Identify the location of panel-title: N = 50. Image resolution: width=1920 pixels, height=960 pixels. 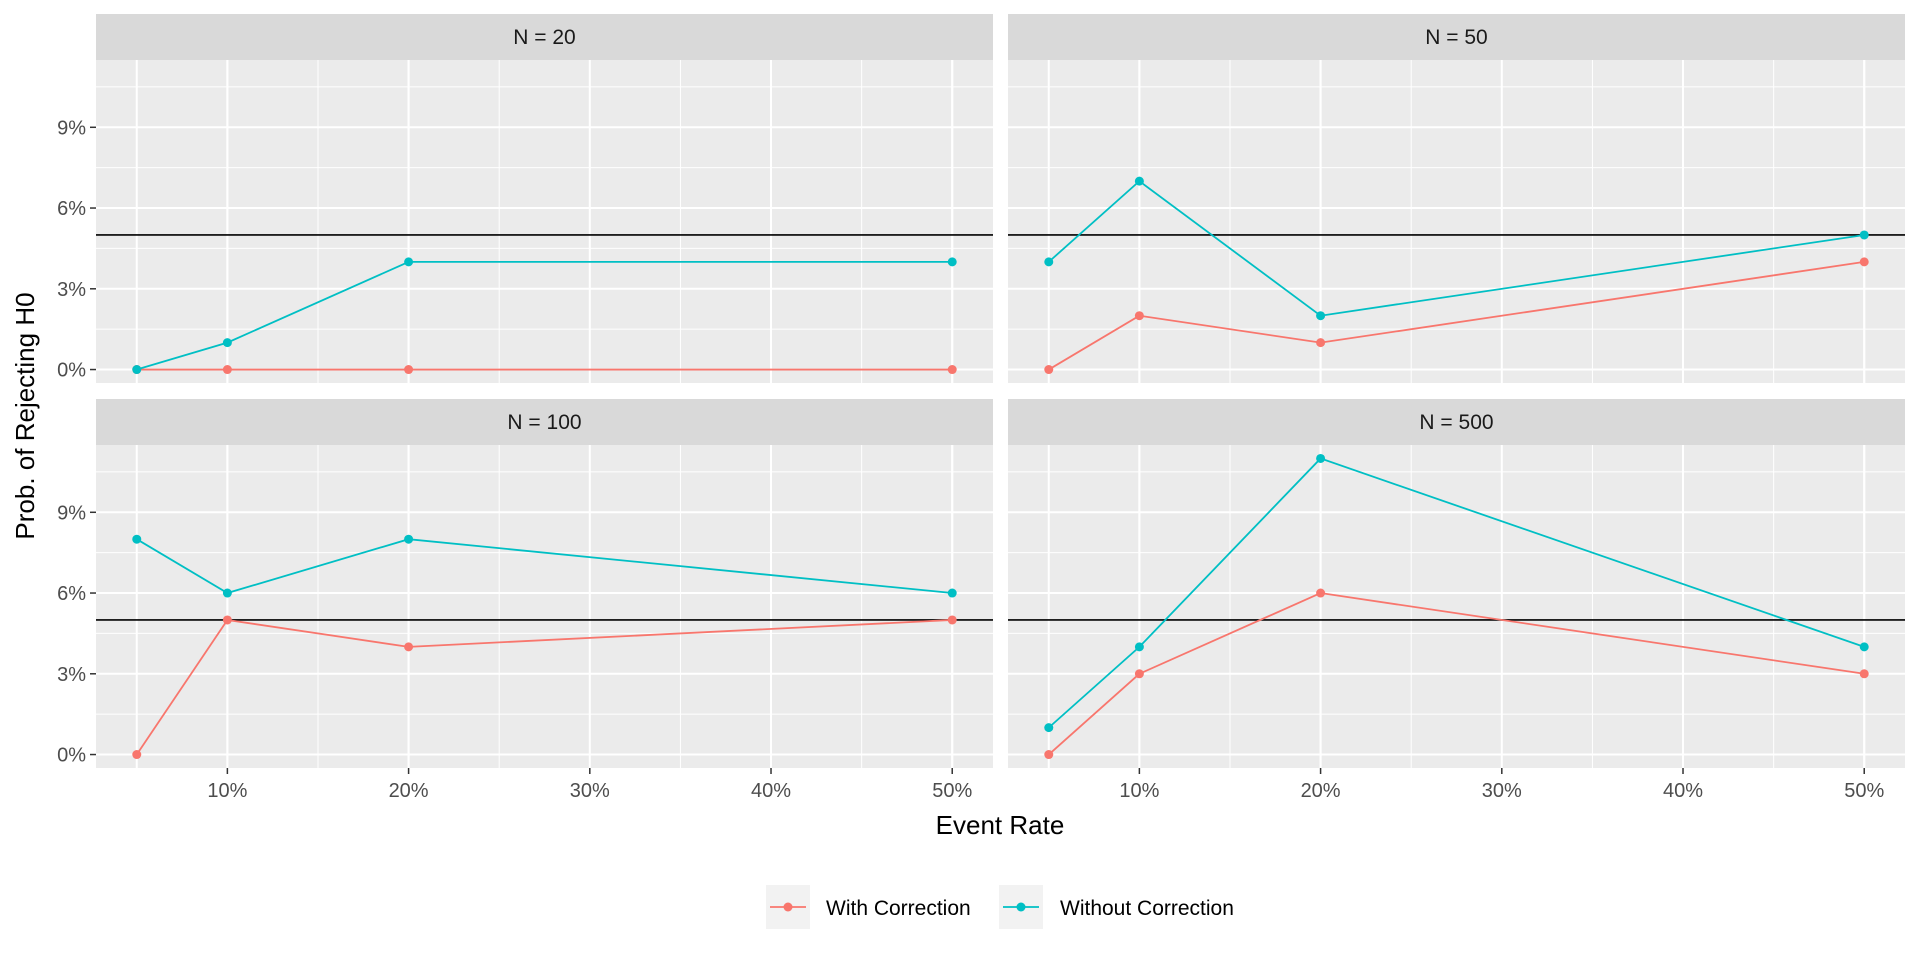
(1456, 37).